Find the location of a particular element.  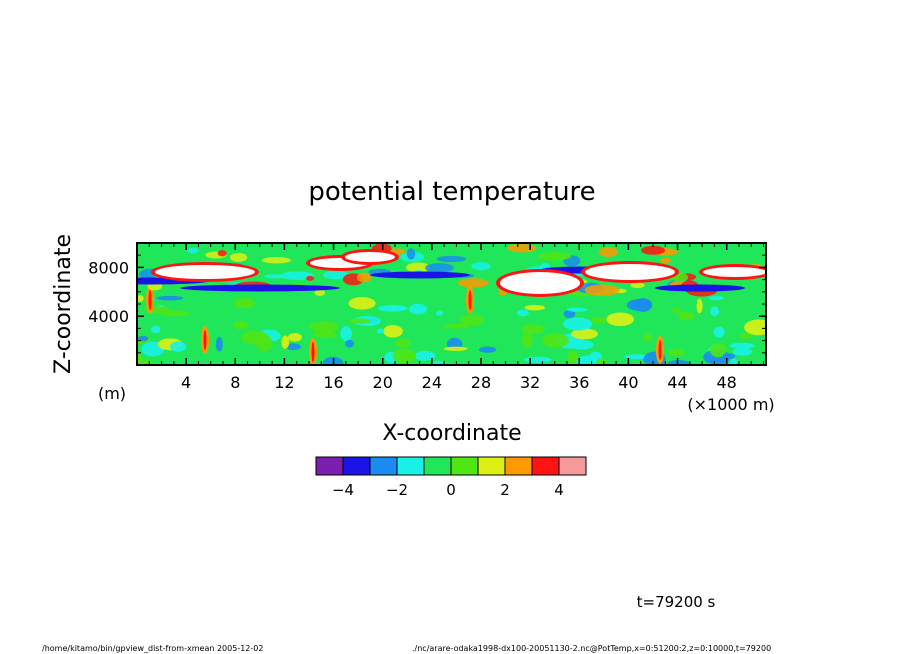

x-tick-label: 12 is located at coordinates (284, 382).